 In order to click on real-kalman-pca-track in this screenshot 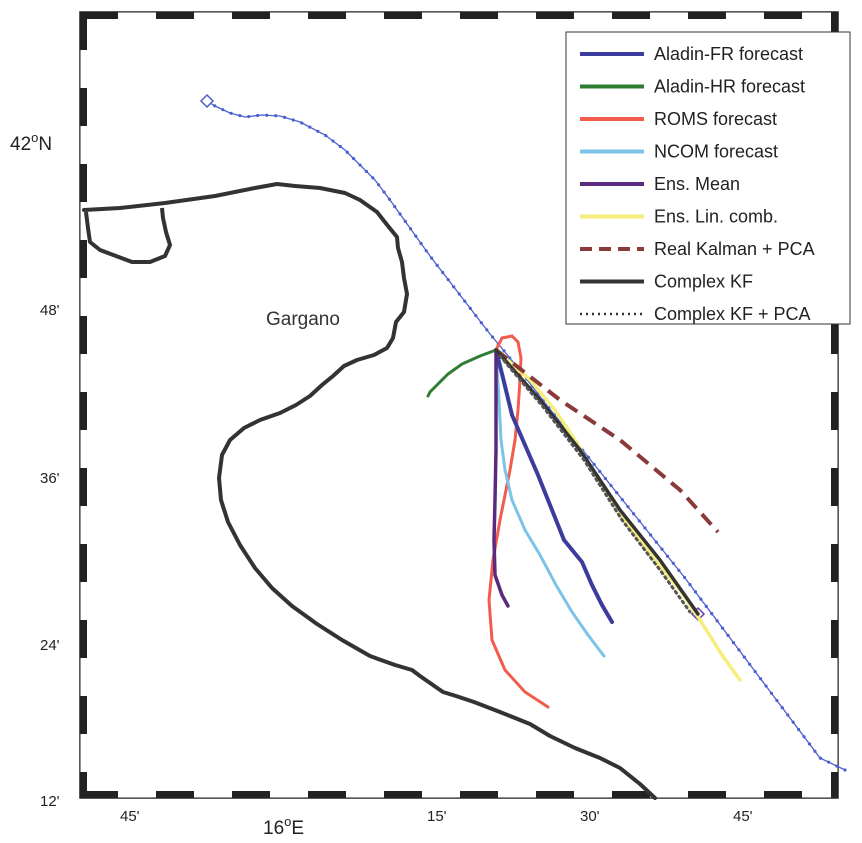, I will do `click(607, 441)`.